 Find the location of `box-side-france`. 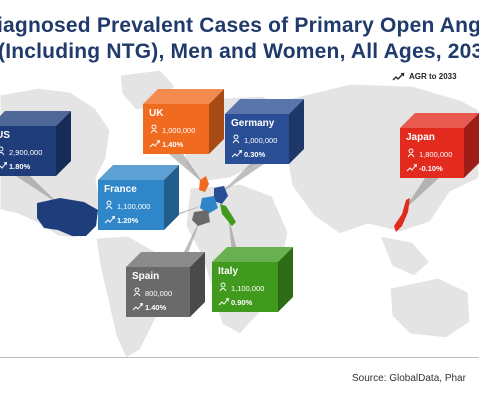

box-side-france is located at coordinates (171, 197).